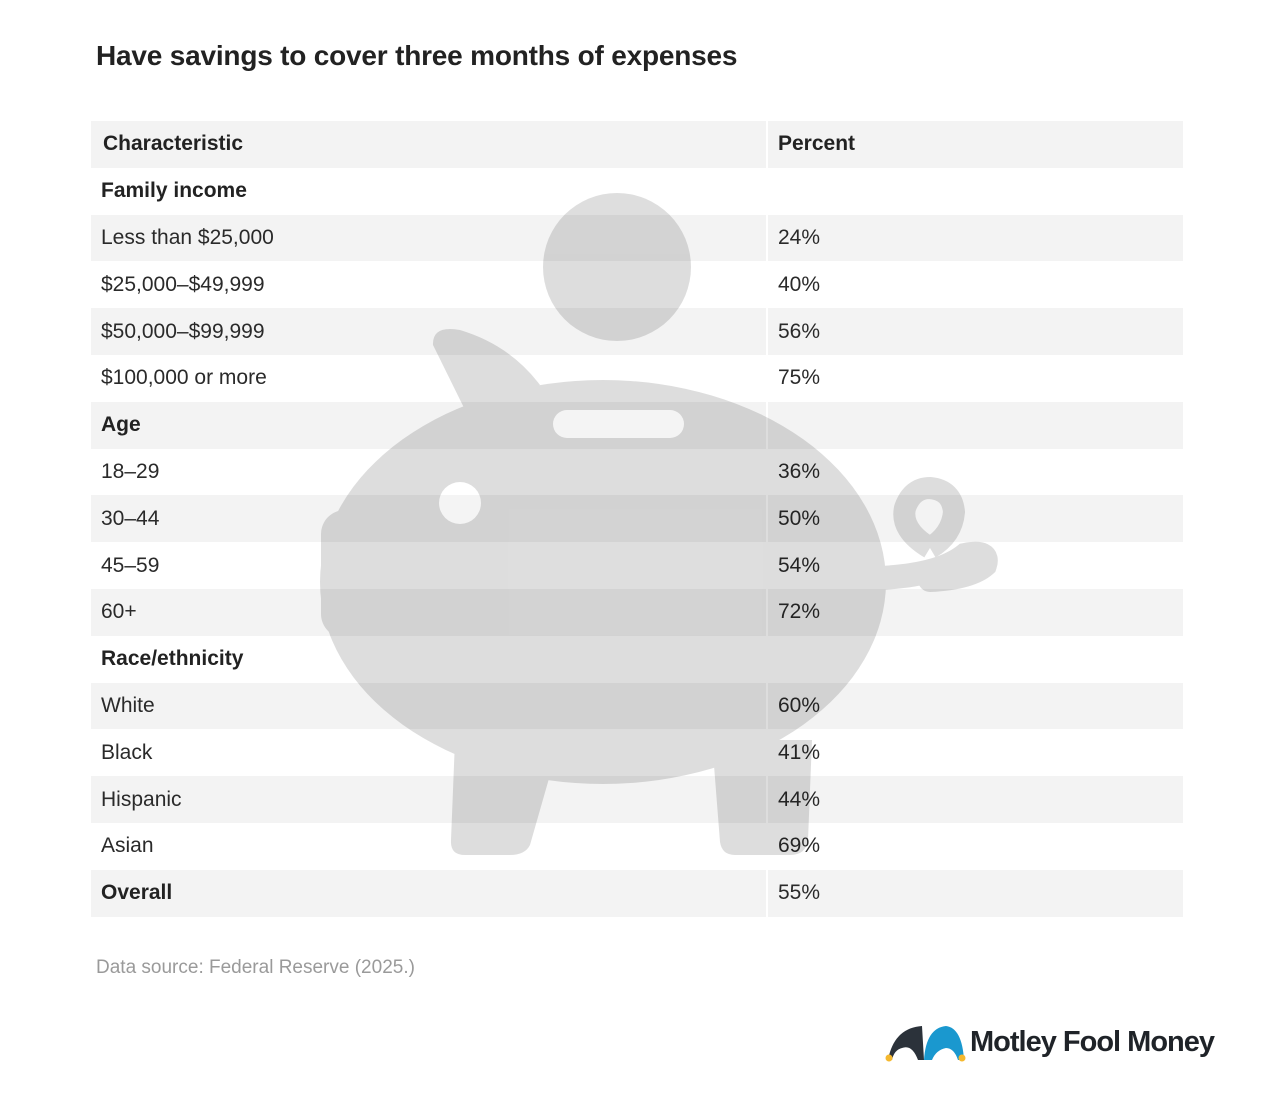  What do you see at coordinates (429, 331) in the screenshot?
I see `characteristic-cell: $50,000–$99,999` at bounding box center [429, 331].